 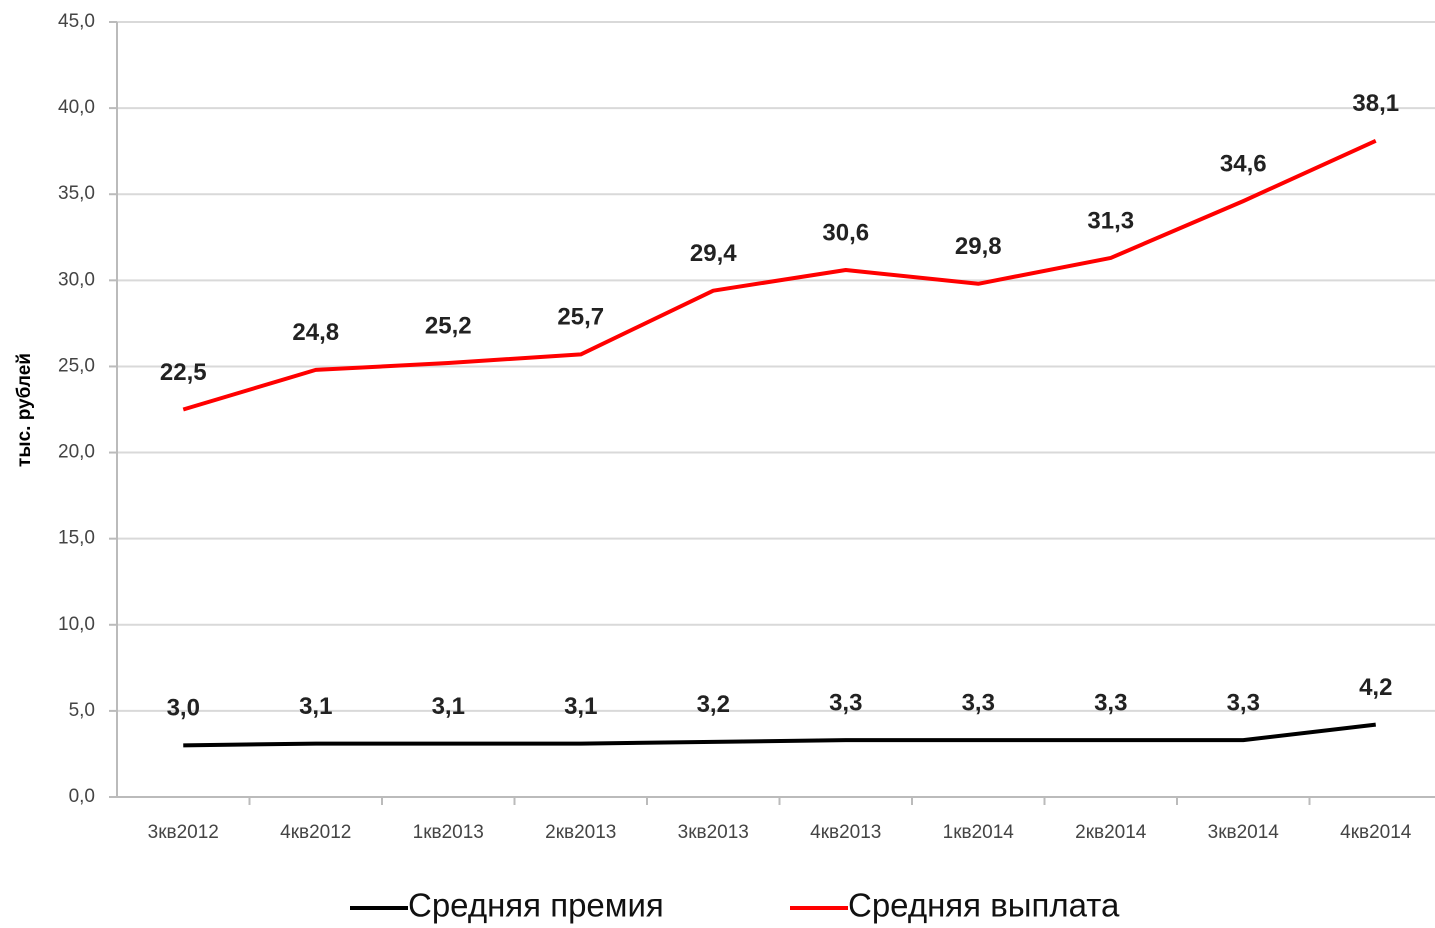 What do you see at coordinates (536, 905) in the screenshot?
I see `legend-label: Средняя премия` at bounding box center [536, 905].